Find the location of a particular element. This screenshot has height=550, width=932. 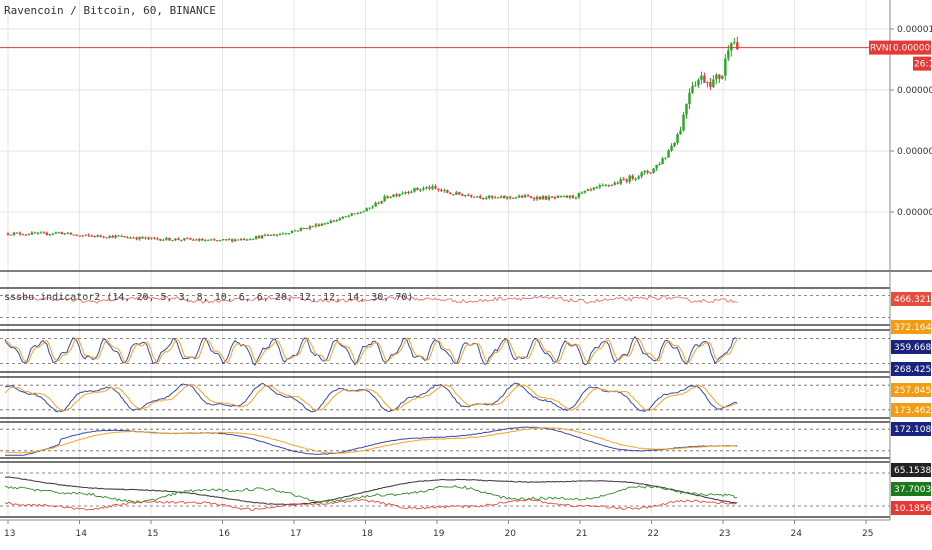

indicator-badge: 268.4254 is located at coordinates (913, 370).